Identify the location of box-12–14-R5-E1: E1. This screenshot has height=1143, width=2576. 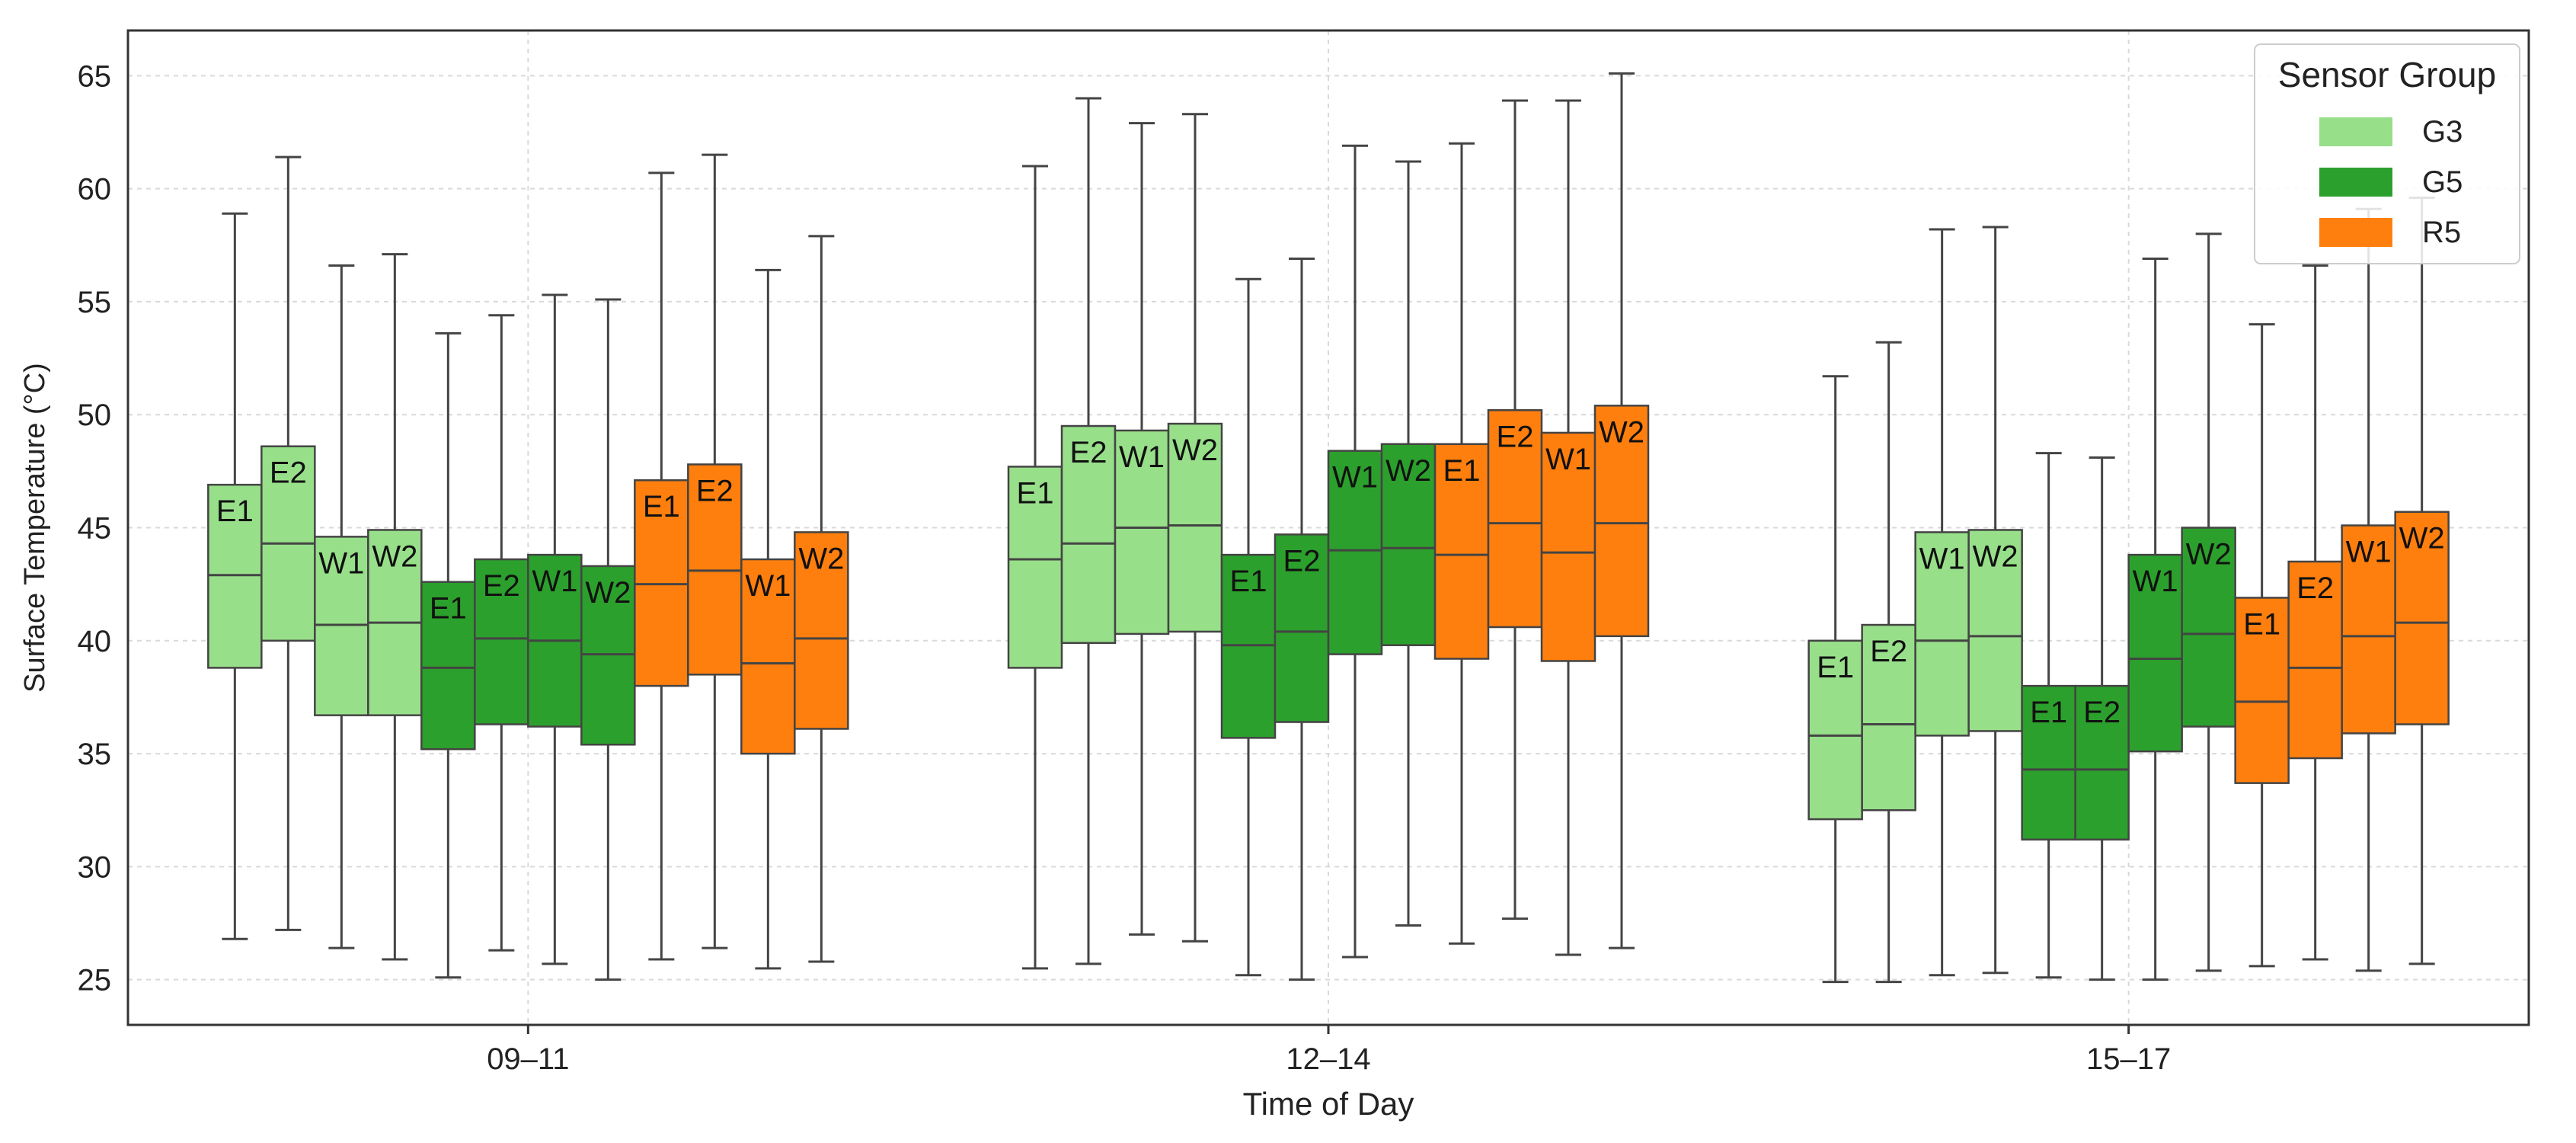
(1461, 543).